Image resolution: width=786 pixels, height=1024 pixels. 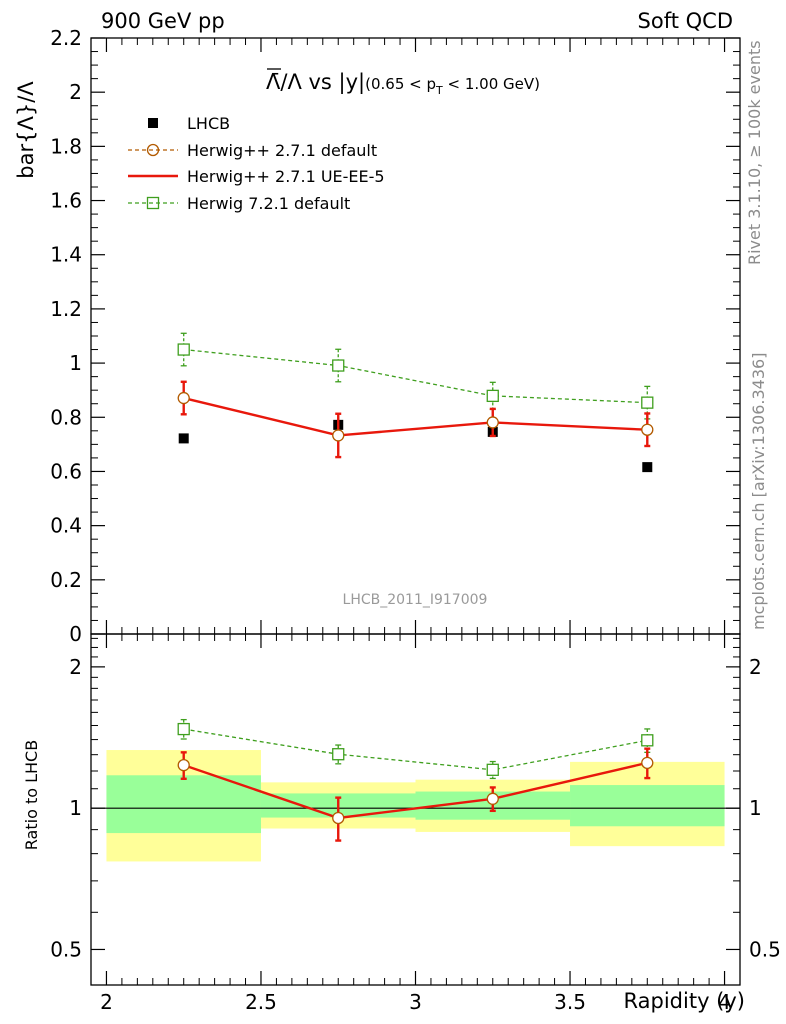 I want to click on legend-item-herwigpp-ueee5: Herwig++ 2.7.1 UE-EE-5, so click(x=256, y=176).